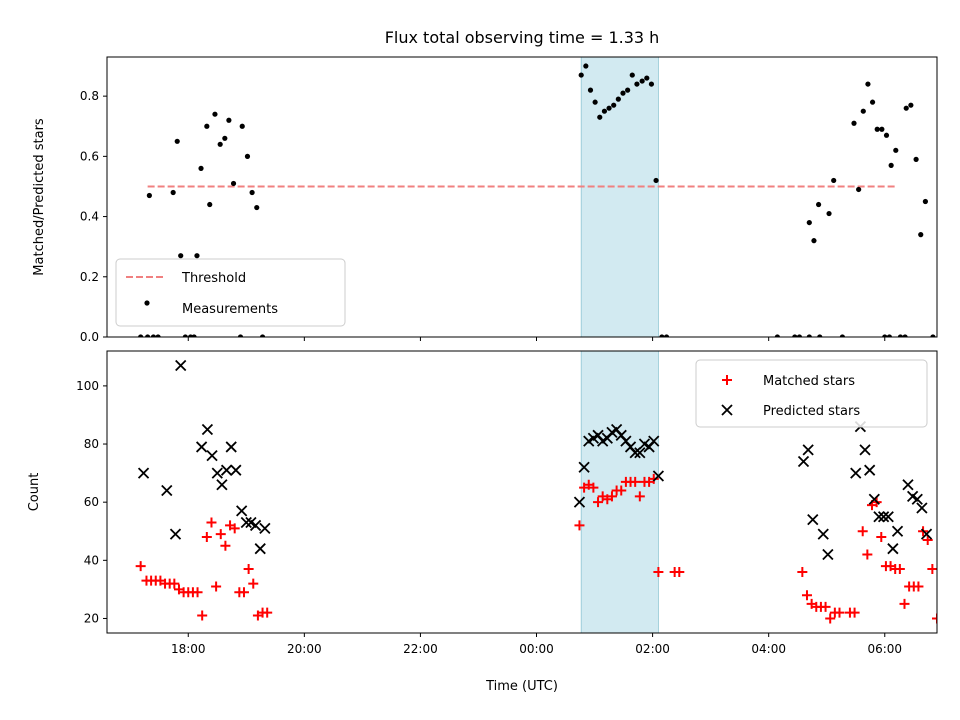  I want to click on y-tick-label: 100, so click(87, 386).